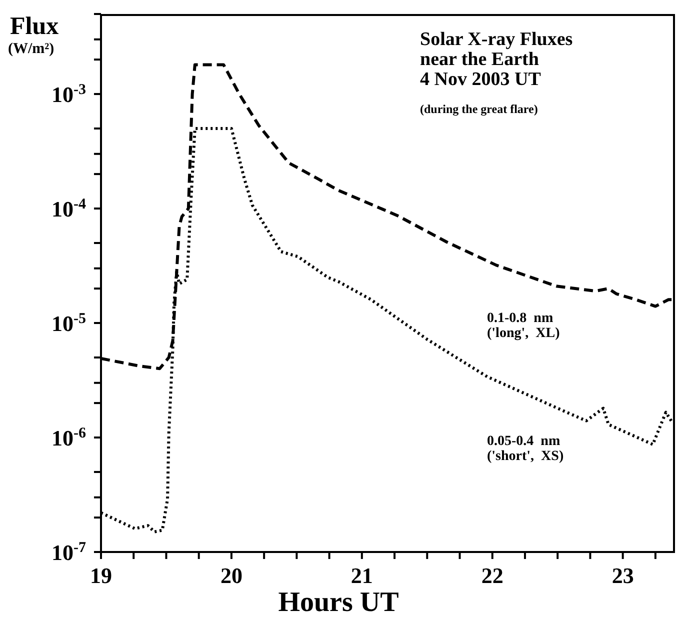 Image resolution: width=677 pixels, height=632 pixels. I want to click on text: Solar X-ray Fluxes near the Earth 4 Nov 2003 UT, so click(496, 59).